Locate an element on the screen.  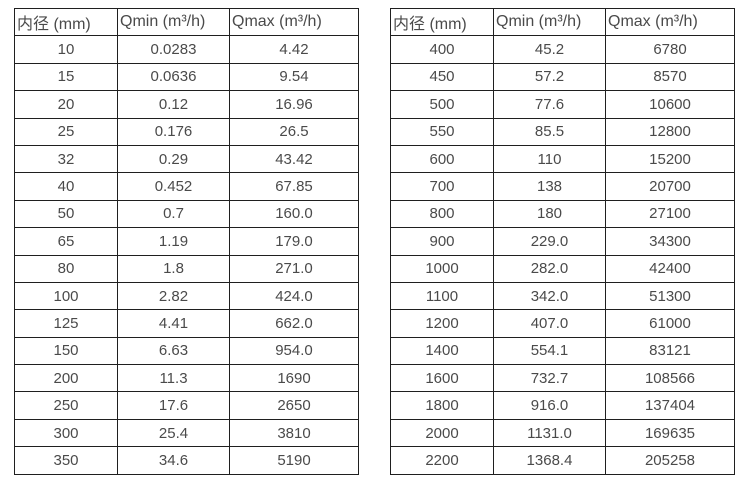
table-row: 40 0.452 67.85 is located at coordinates (186, 186).